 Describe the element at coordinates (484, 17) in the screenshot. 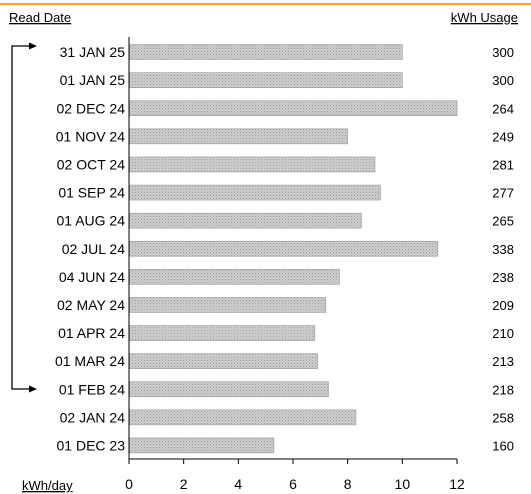

I see `kwh-usage-header: kWh Usage` at that location.